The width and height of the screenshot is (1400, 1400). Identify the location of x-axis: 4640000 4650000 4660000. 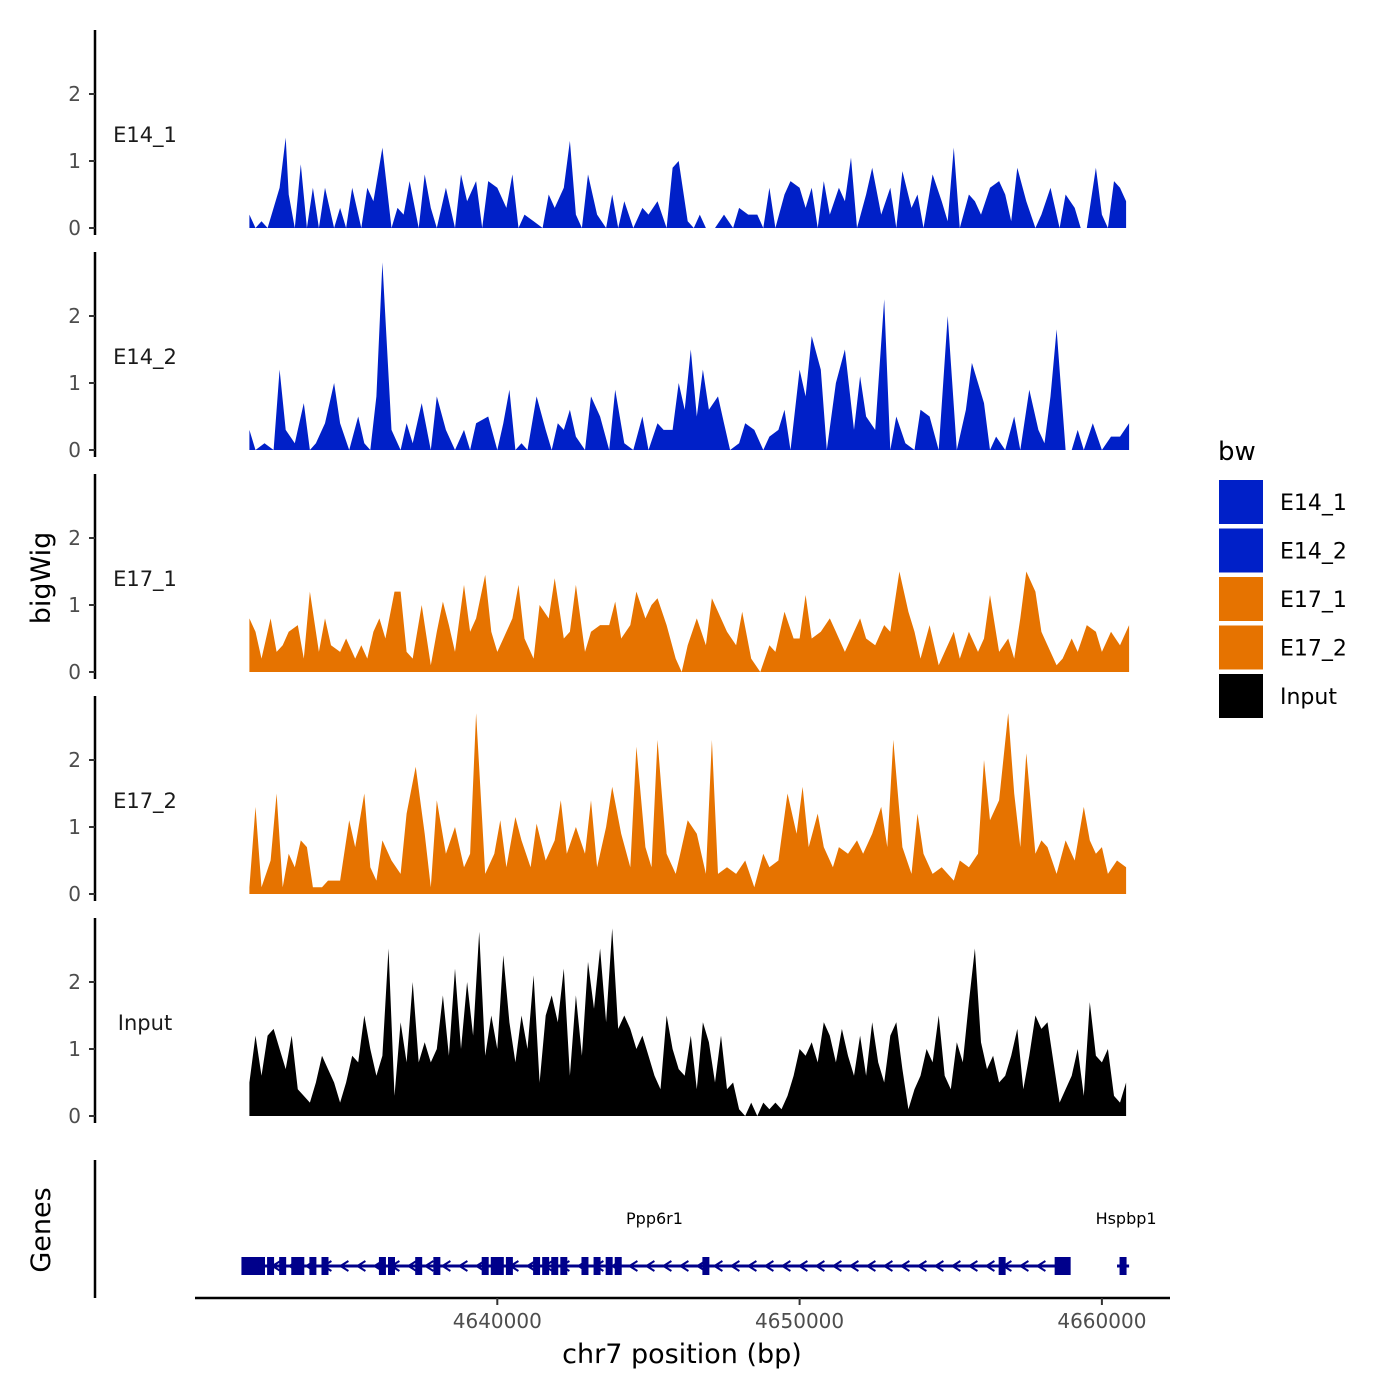
(682, 1314).